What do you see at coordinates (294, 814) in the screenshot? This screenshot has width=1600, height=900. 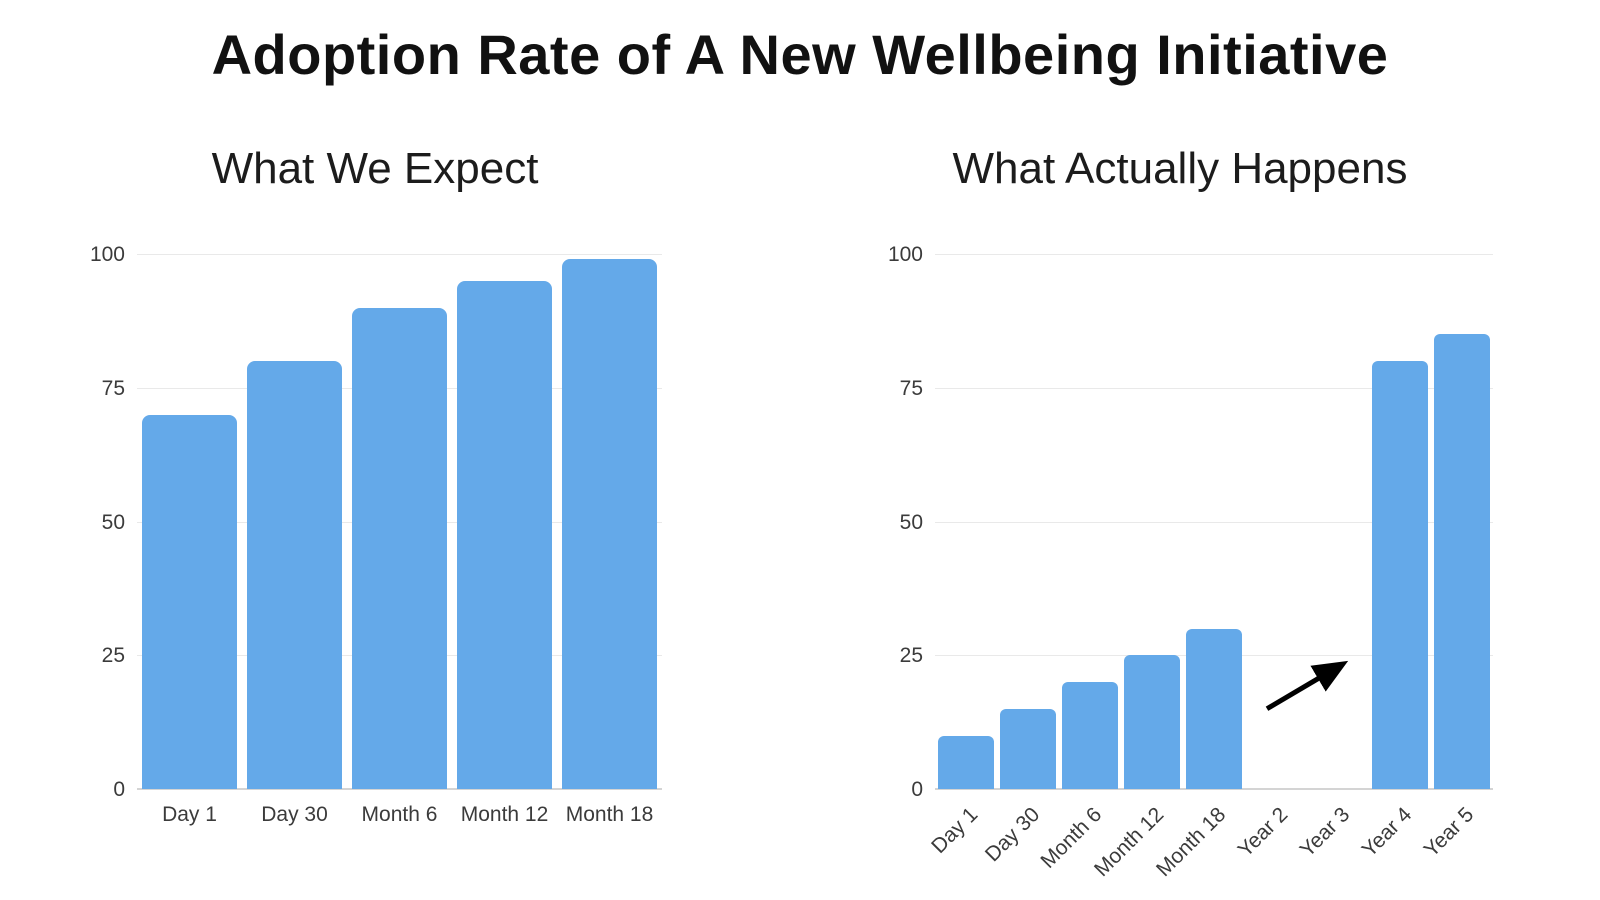 I see `x-tick-label: Day 30` at bounding box center [294, 814].